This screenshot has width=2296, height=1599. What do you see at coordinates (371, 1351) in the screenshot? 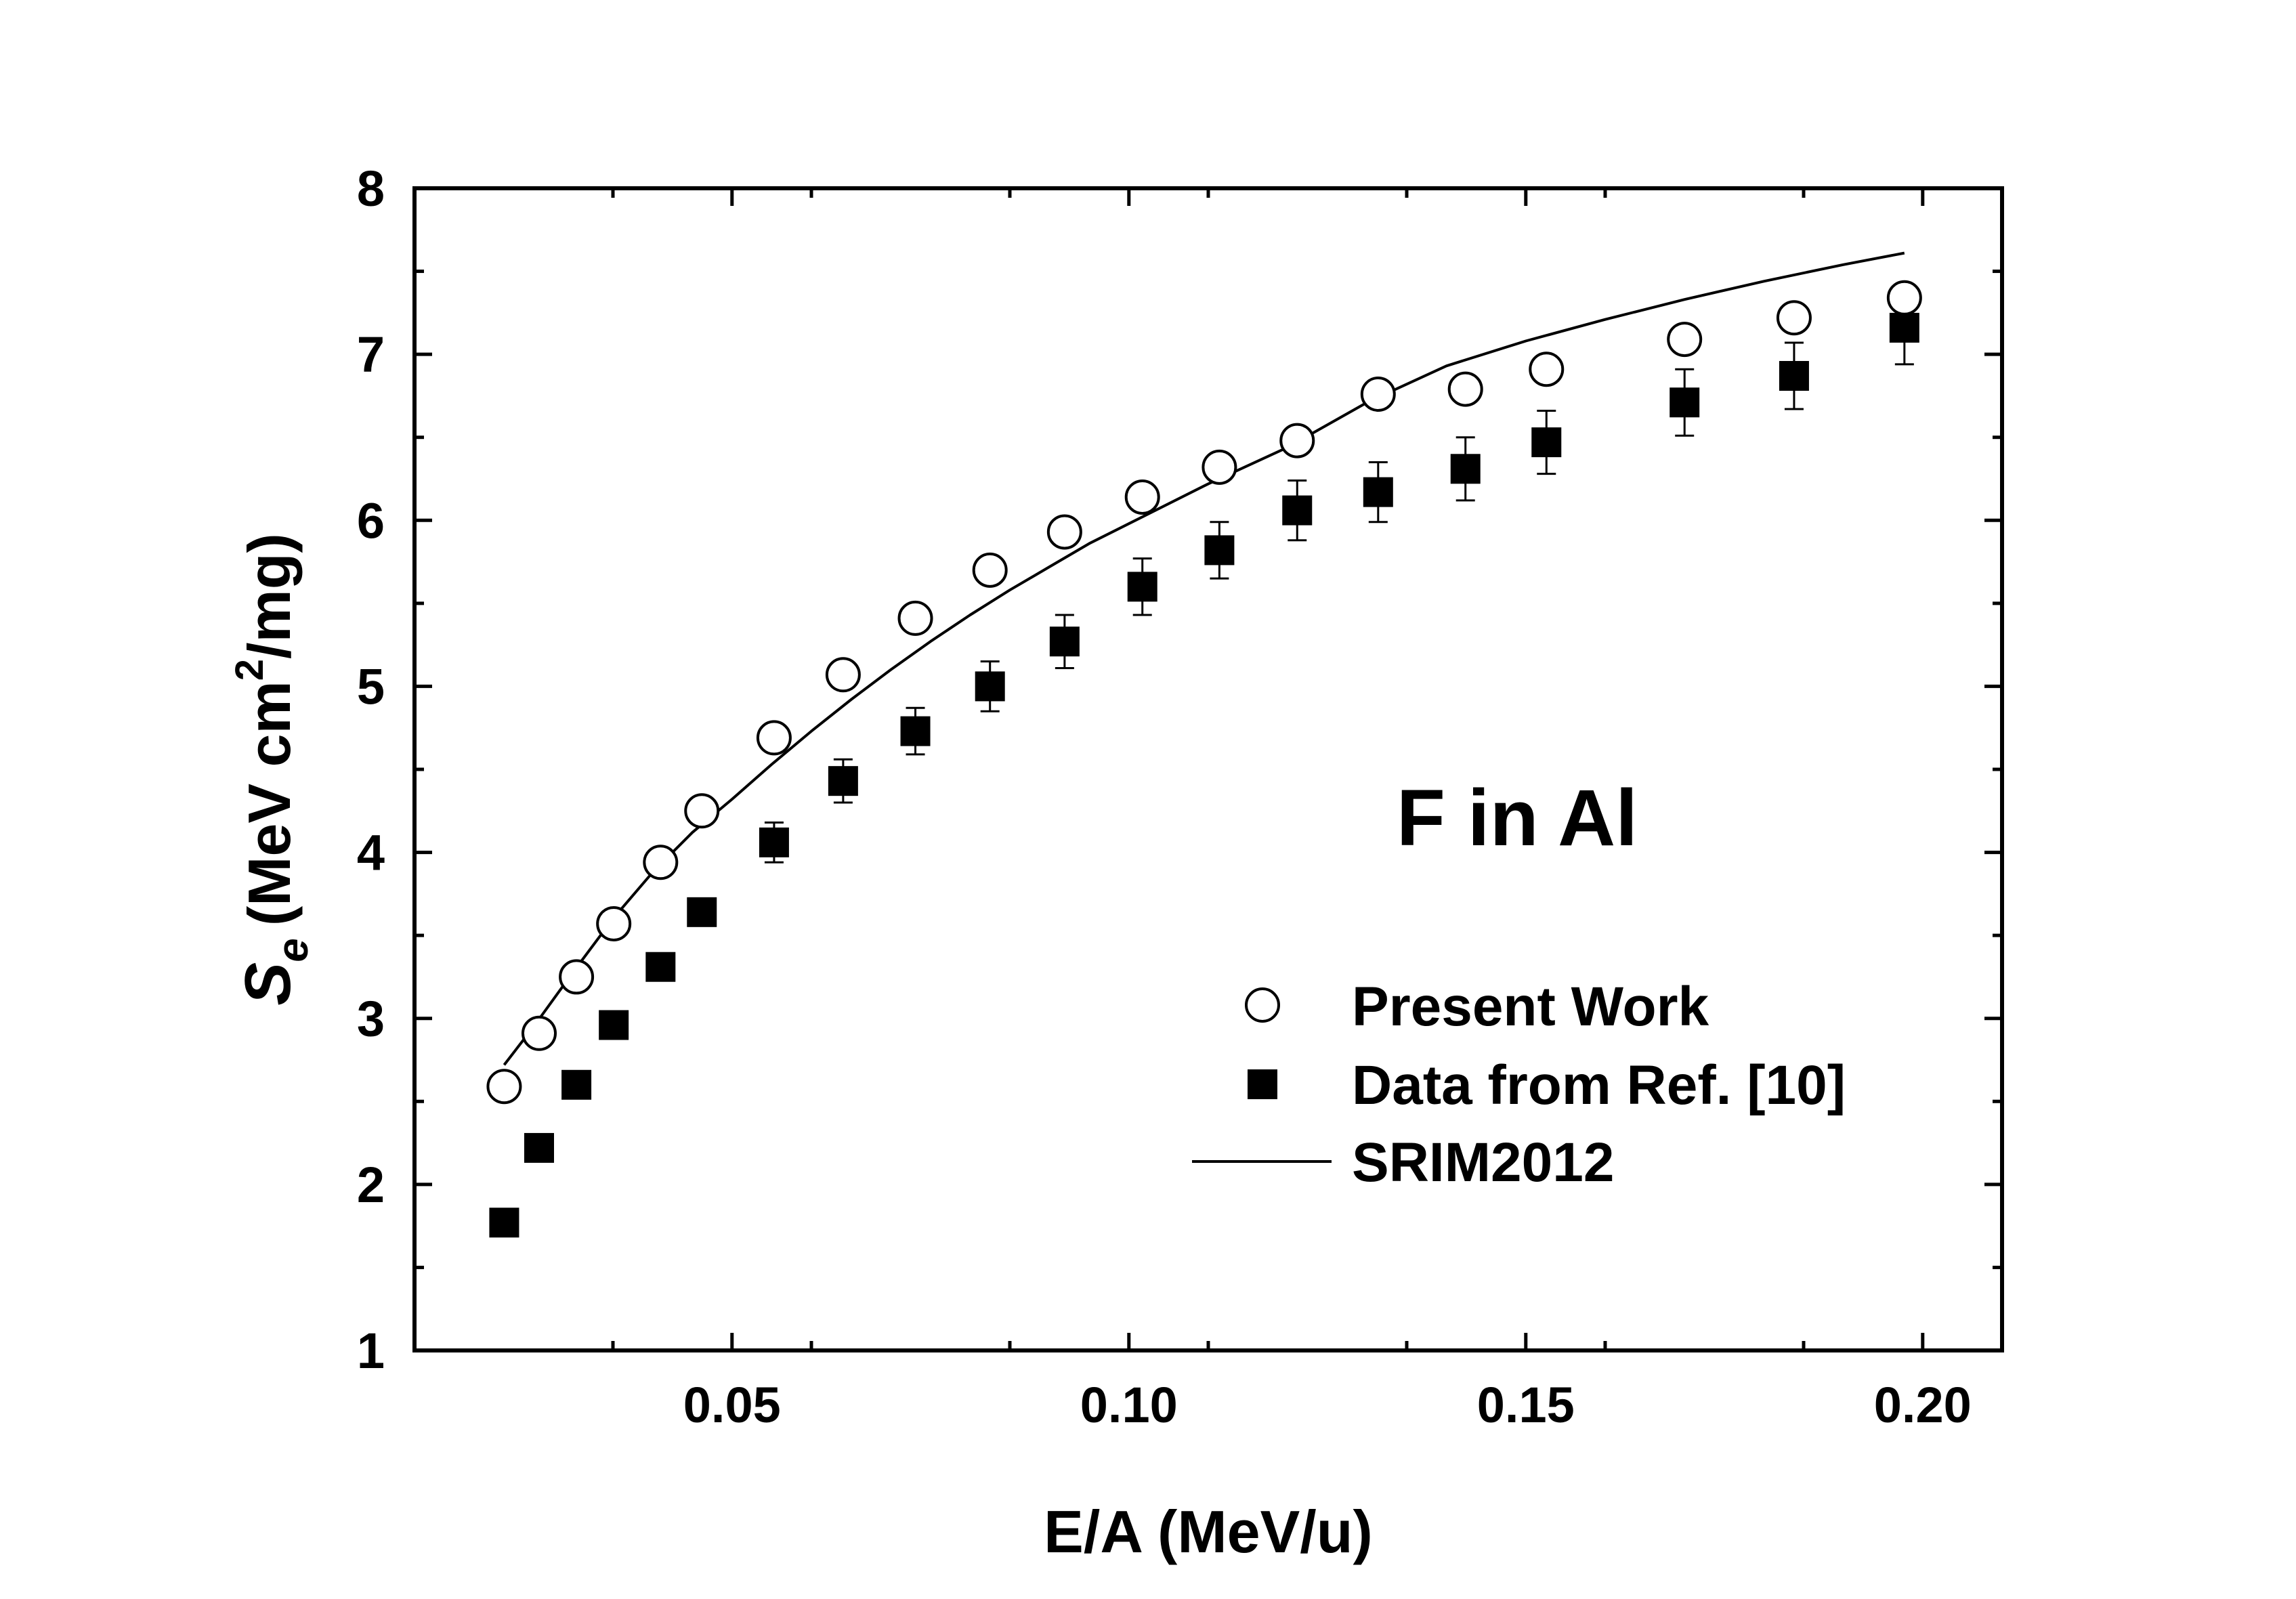
I see `y-tick-label: 1` at bounding box center [371, 1351].